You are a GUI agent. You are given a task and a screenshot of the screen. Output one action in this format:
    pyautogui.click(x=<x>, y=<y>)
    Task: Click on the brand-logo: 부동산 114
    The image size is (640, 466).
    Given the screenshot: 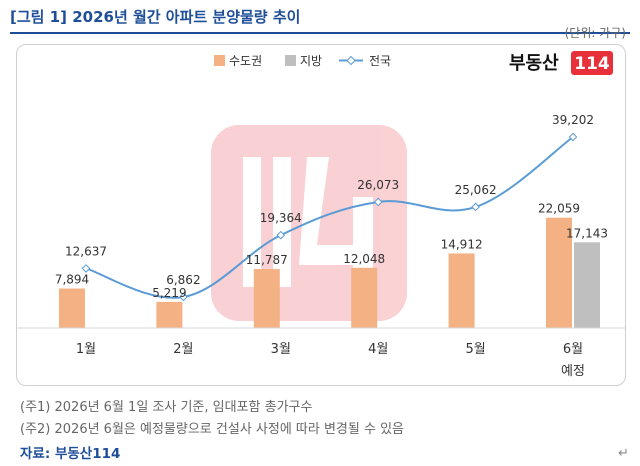 What is the action you would take?
    pyautogui.click(x=561, y=63)
    